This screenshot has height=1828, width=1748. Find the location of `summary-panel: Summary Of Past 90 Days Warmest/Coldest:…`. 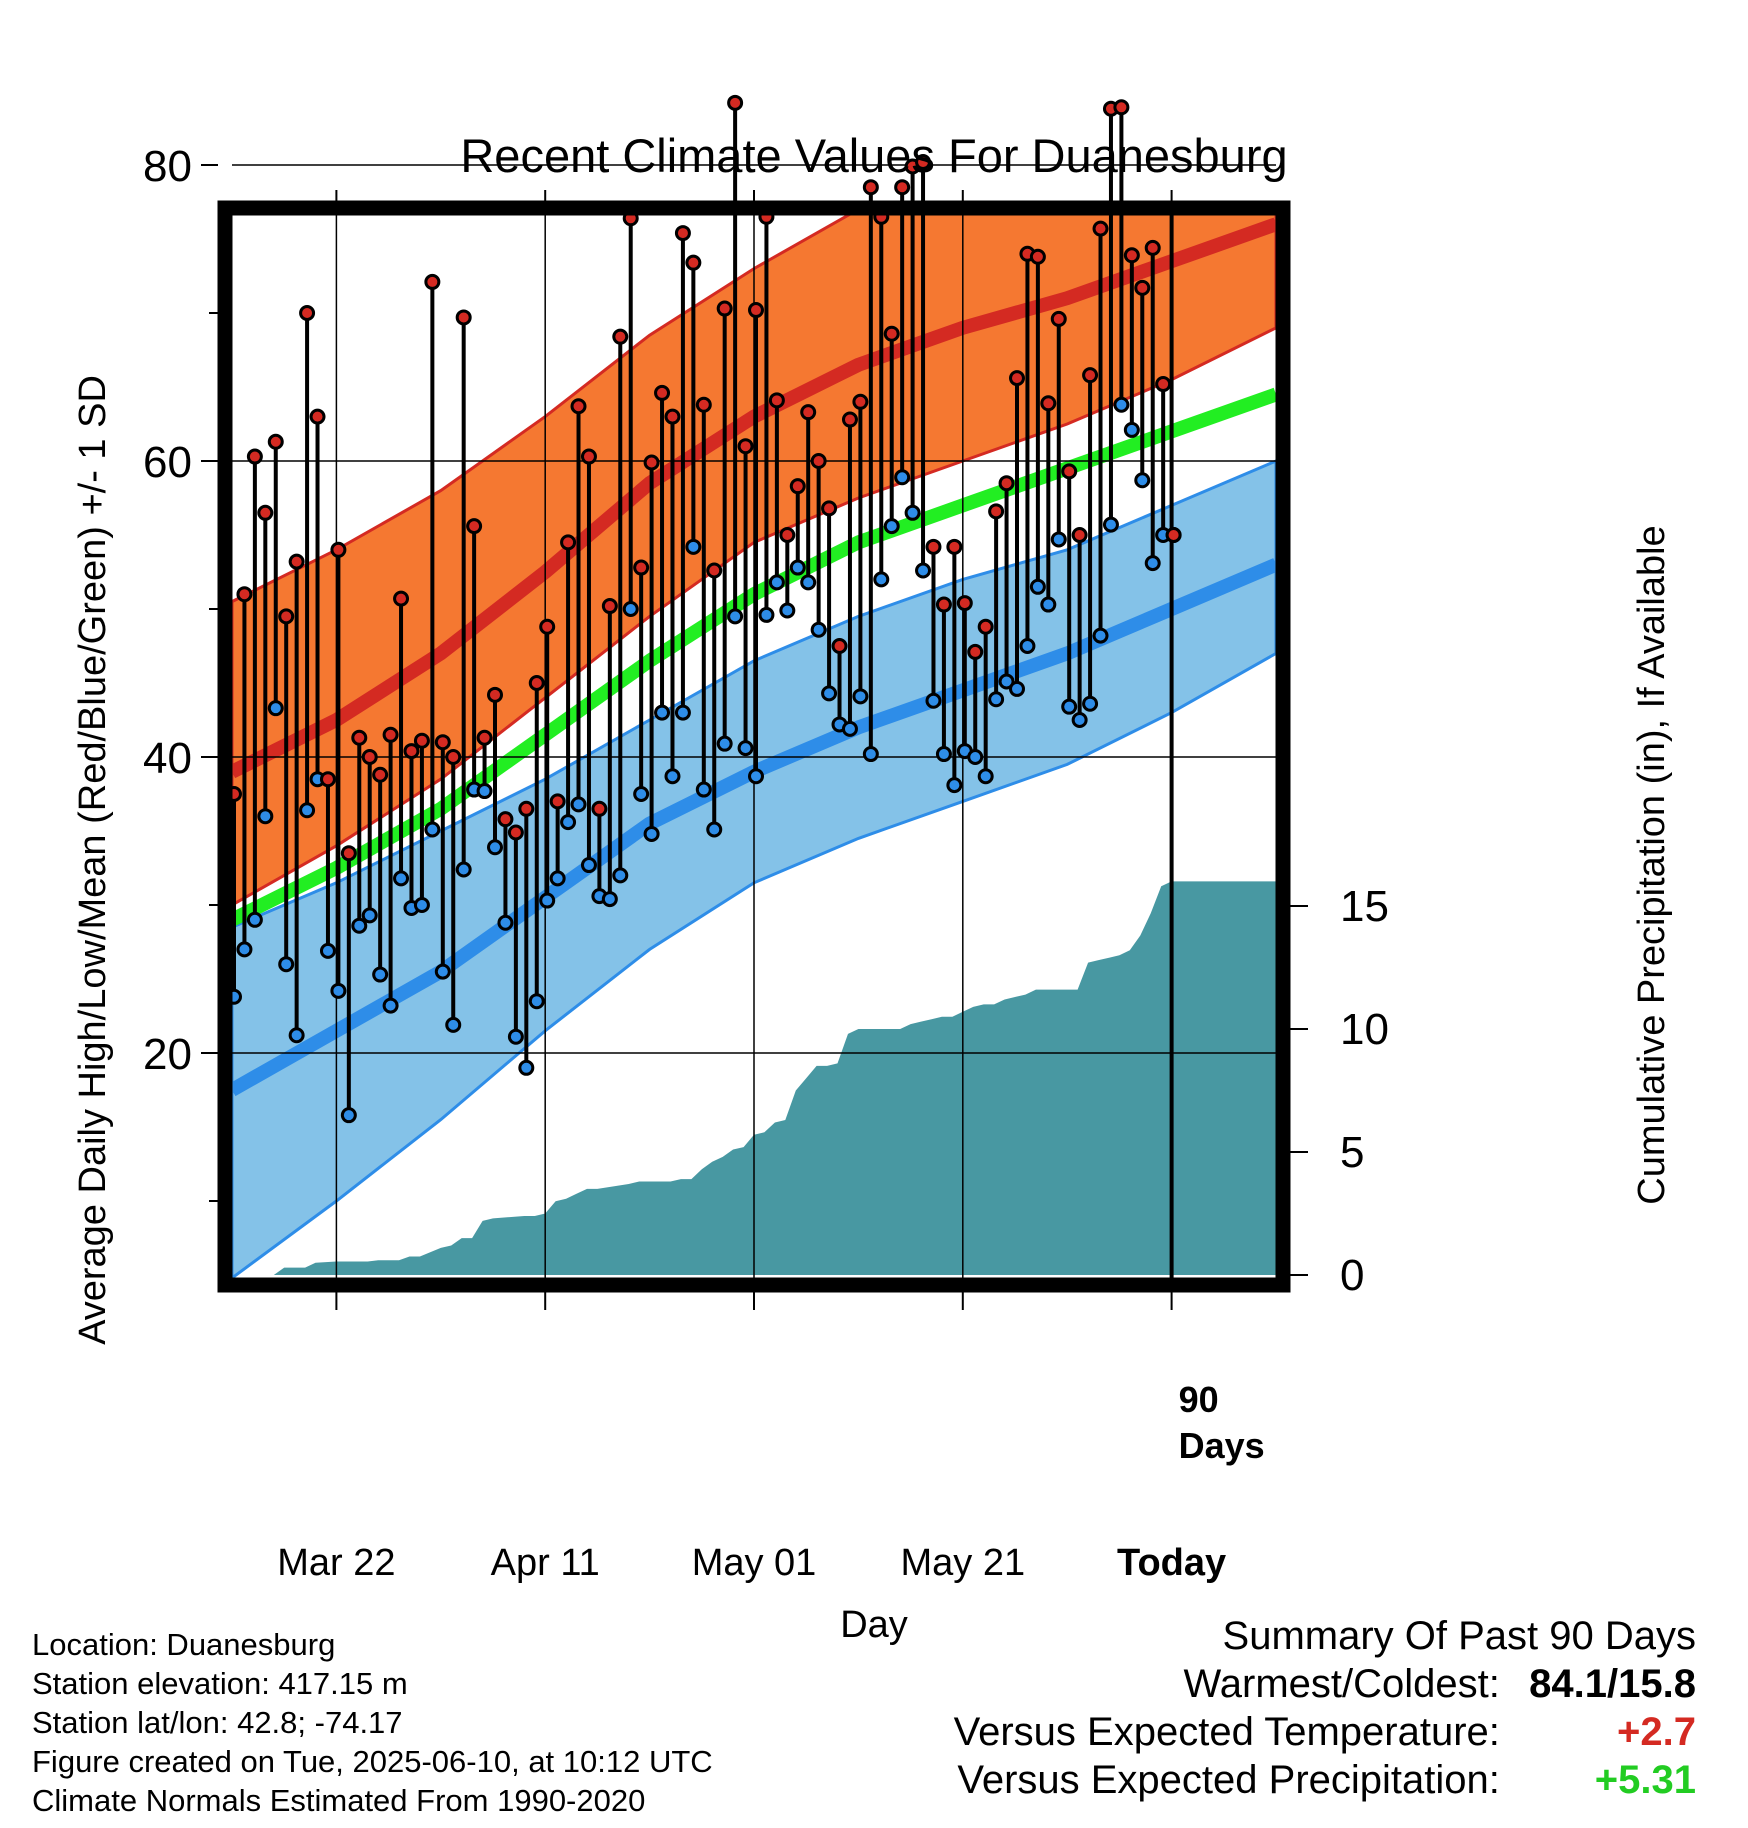

summary-panel: Summary Of Past 90 Days Warmest/Coldest:… is located at coordinates (1325, 1708).